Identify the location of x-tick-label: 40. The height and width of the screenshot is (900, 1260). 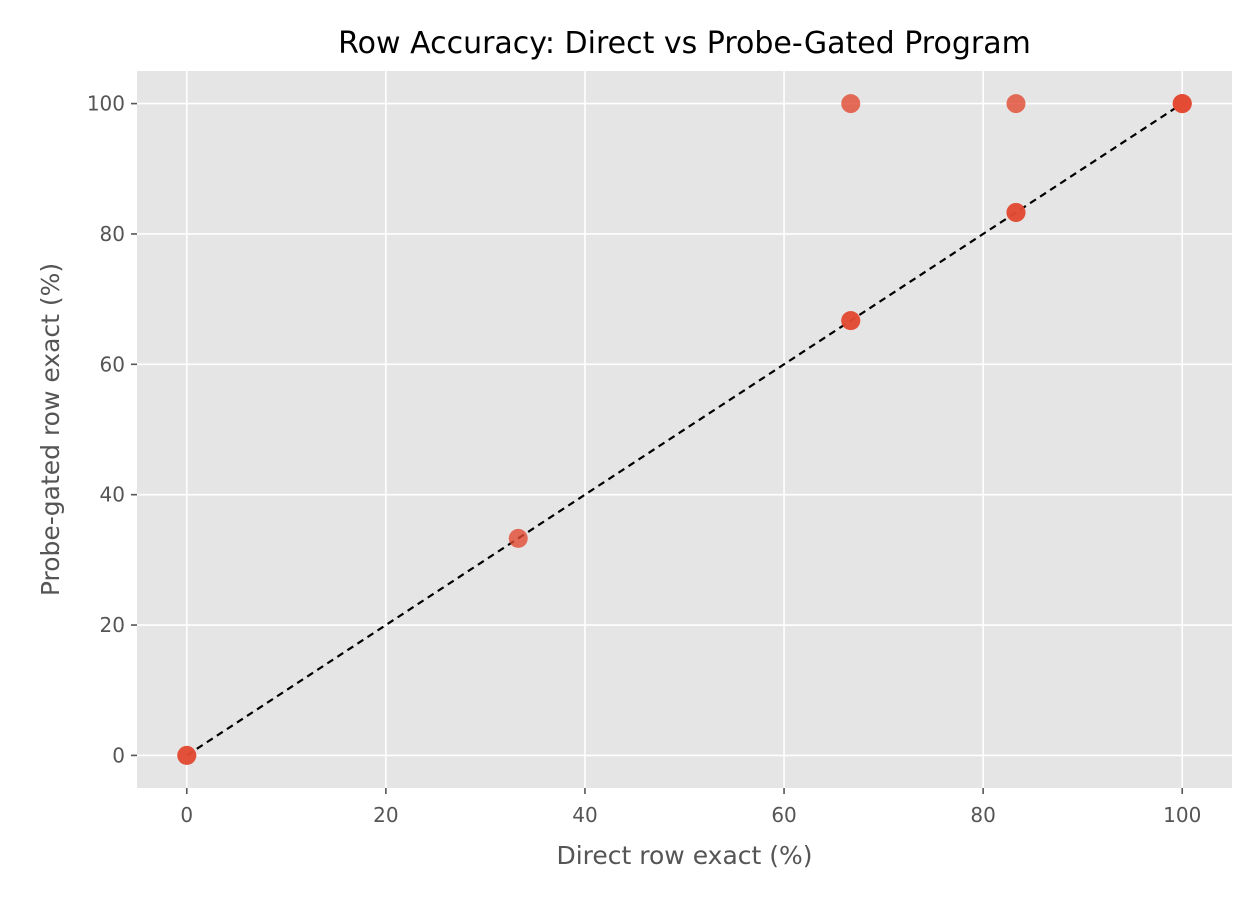
(584, 815).